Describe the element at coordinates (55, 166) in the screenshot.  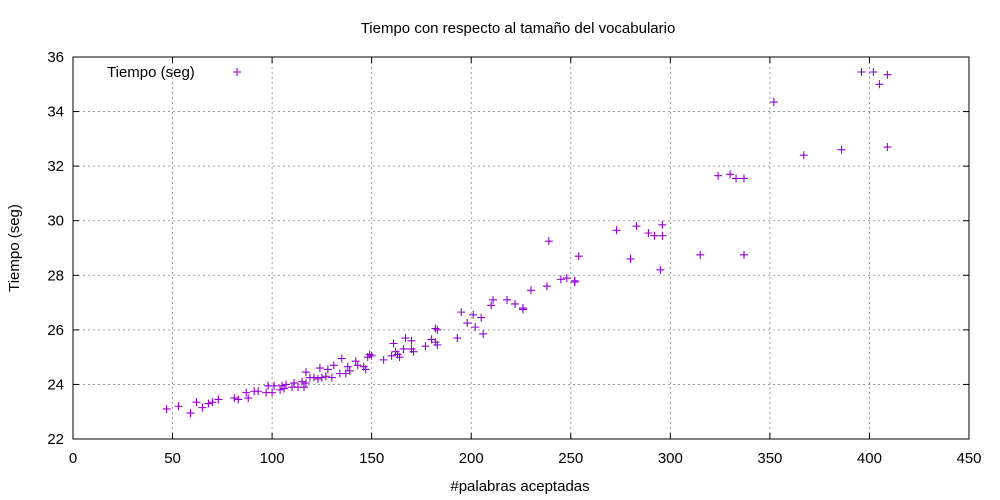
I see `y-tick-label: 32` at that location.